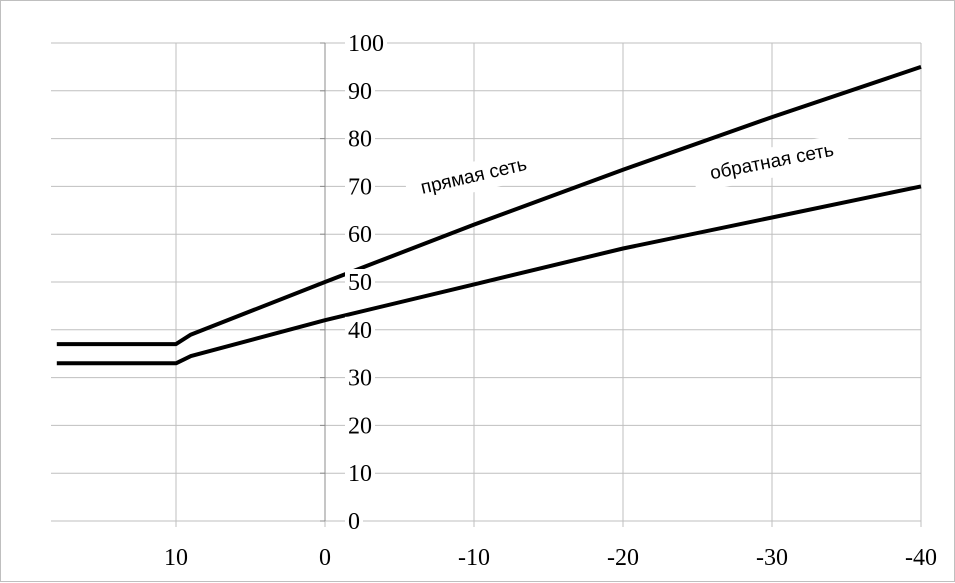 This screenshot has width=955, height=583. I want to click on y-tick-label: 0, so click(354, 522).